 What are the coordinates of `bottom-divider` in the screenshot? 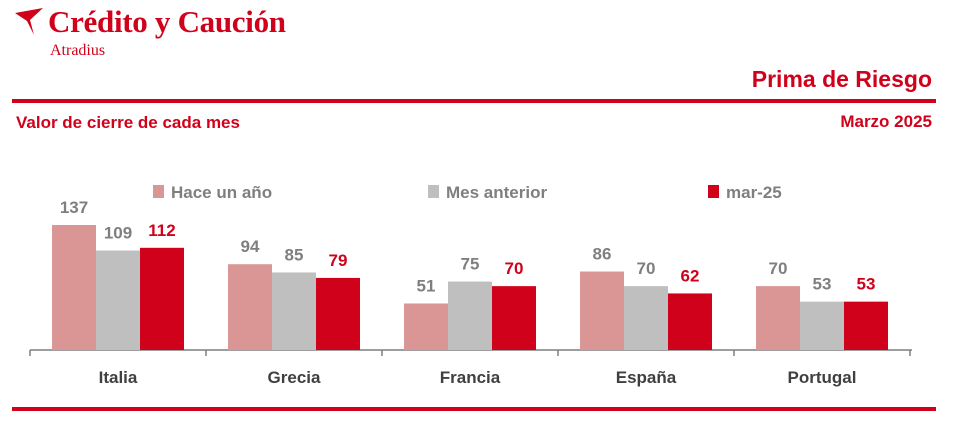 It's located at (474, 409).